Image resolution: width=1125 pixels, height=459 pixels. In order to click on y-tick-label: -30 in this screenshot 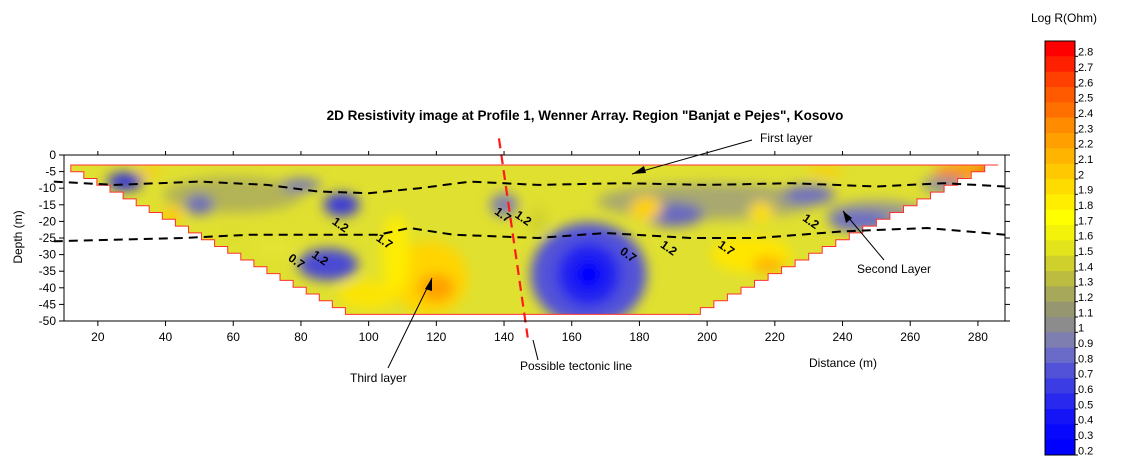, I will do `click(48, 255)`.